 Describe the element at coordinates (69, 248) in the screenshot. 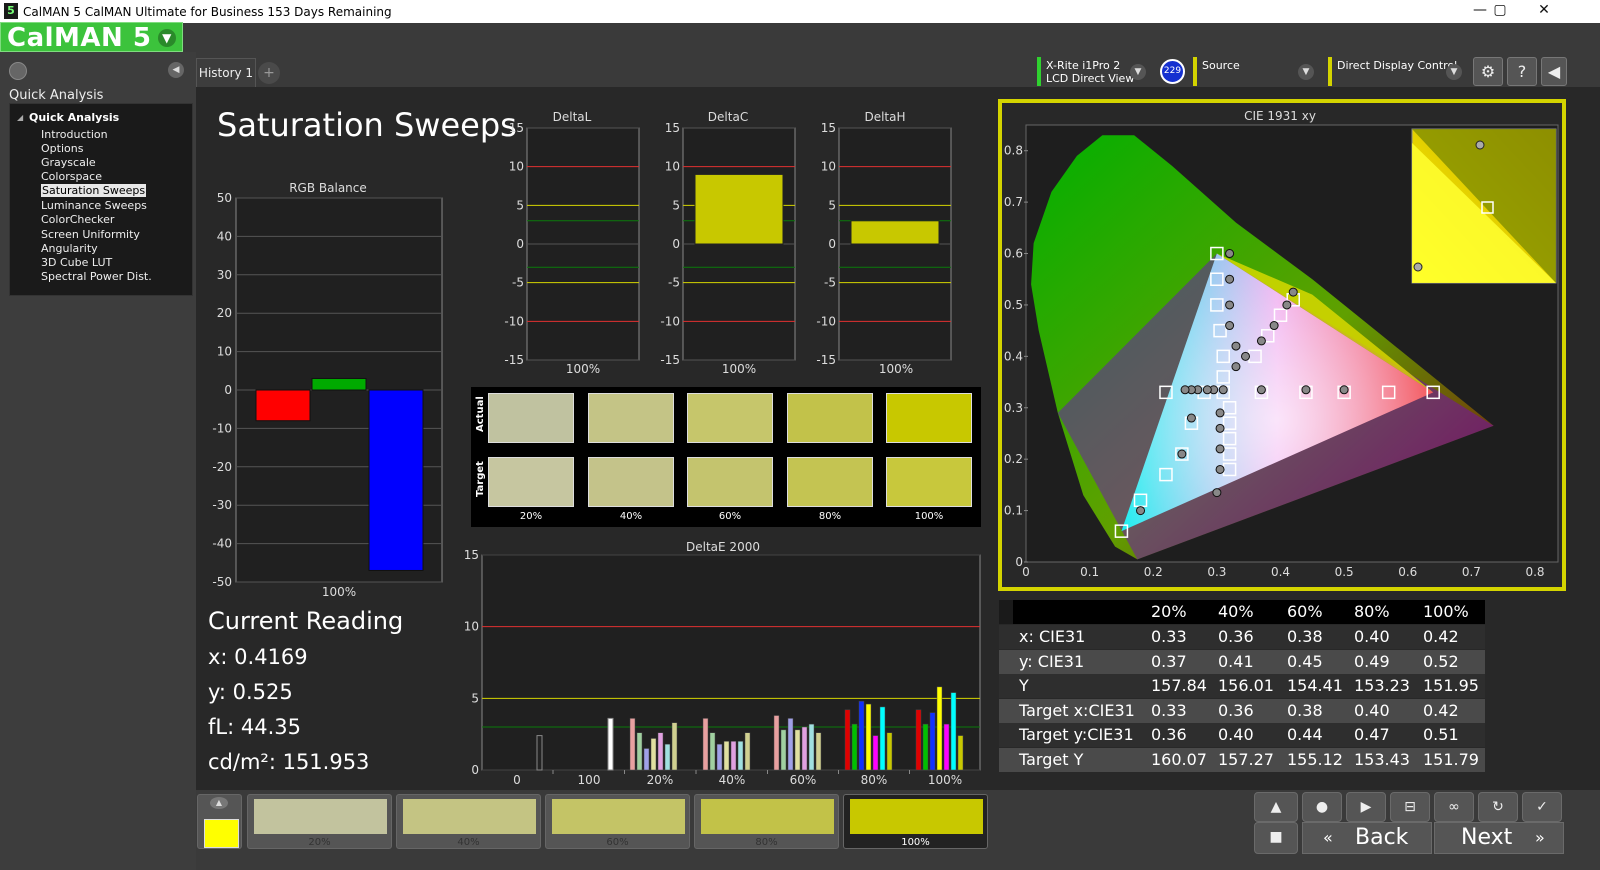

I see `sidebar-item-angularity: Angularity` at that location.